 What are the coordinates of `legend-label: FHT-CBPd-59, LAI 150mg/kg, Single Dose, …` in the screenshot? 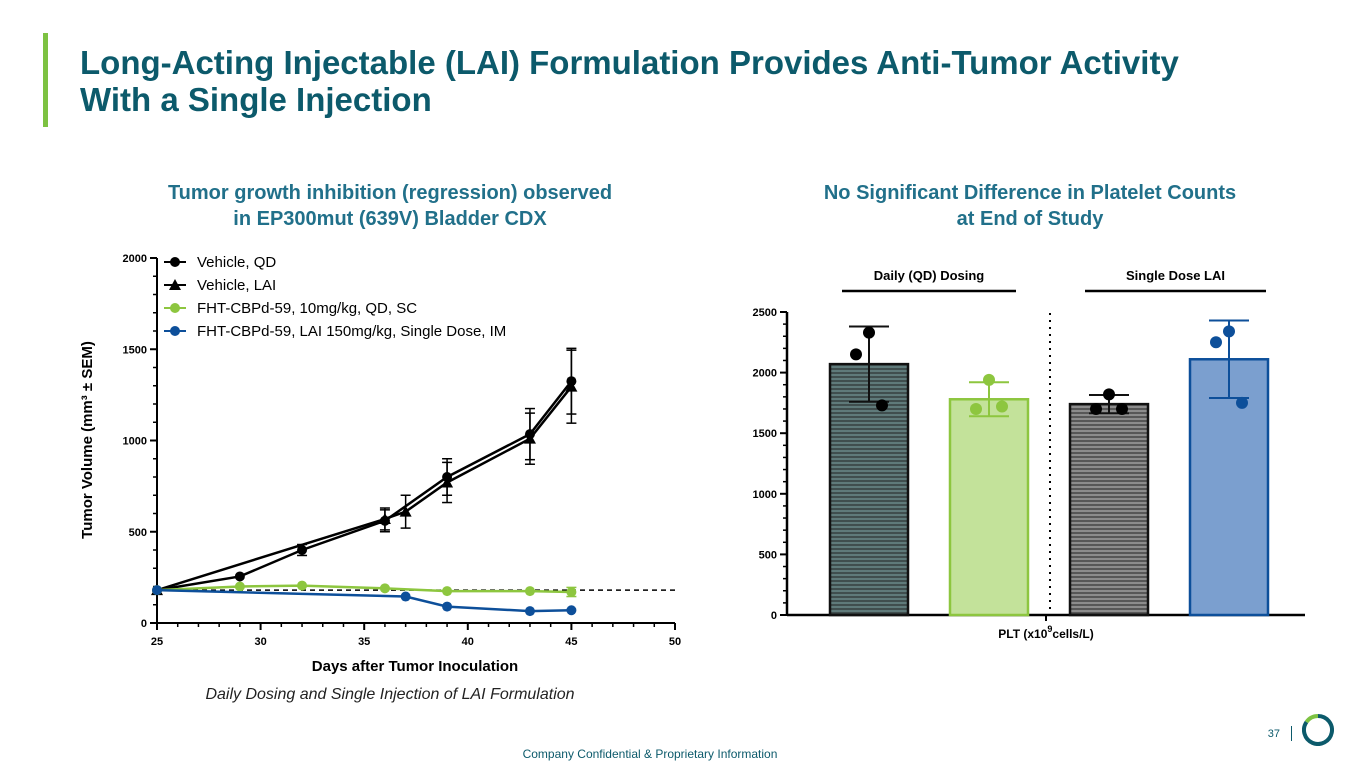 It's located at (351, 331).